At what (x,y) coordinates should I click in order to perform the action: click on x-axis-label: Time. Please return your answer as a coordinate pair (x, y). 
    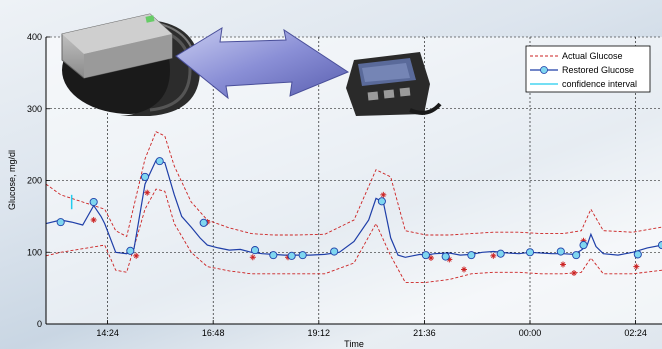
    Looking at the image, I should click on (354, 344).